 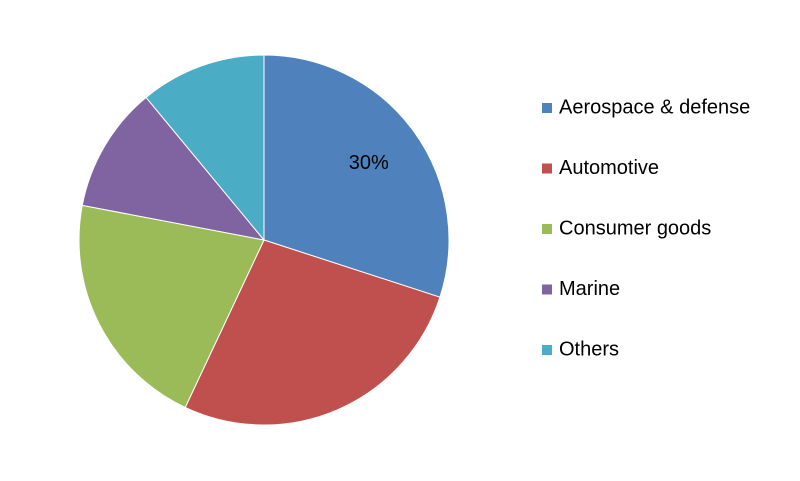 What do you see at coordinates (609, 168) in the screenshot?
I see `legend-label: Automotive` at bounding box center [609, 168].